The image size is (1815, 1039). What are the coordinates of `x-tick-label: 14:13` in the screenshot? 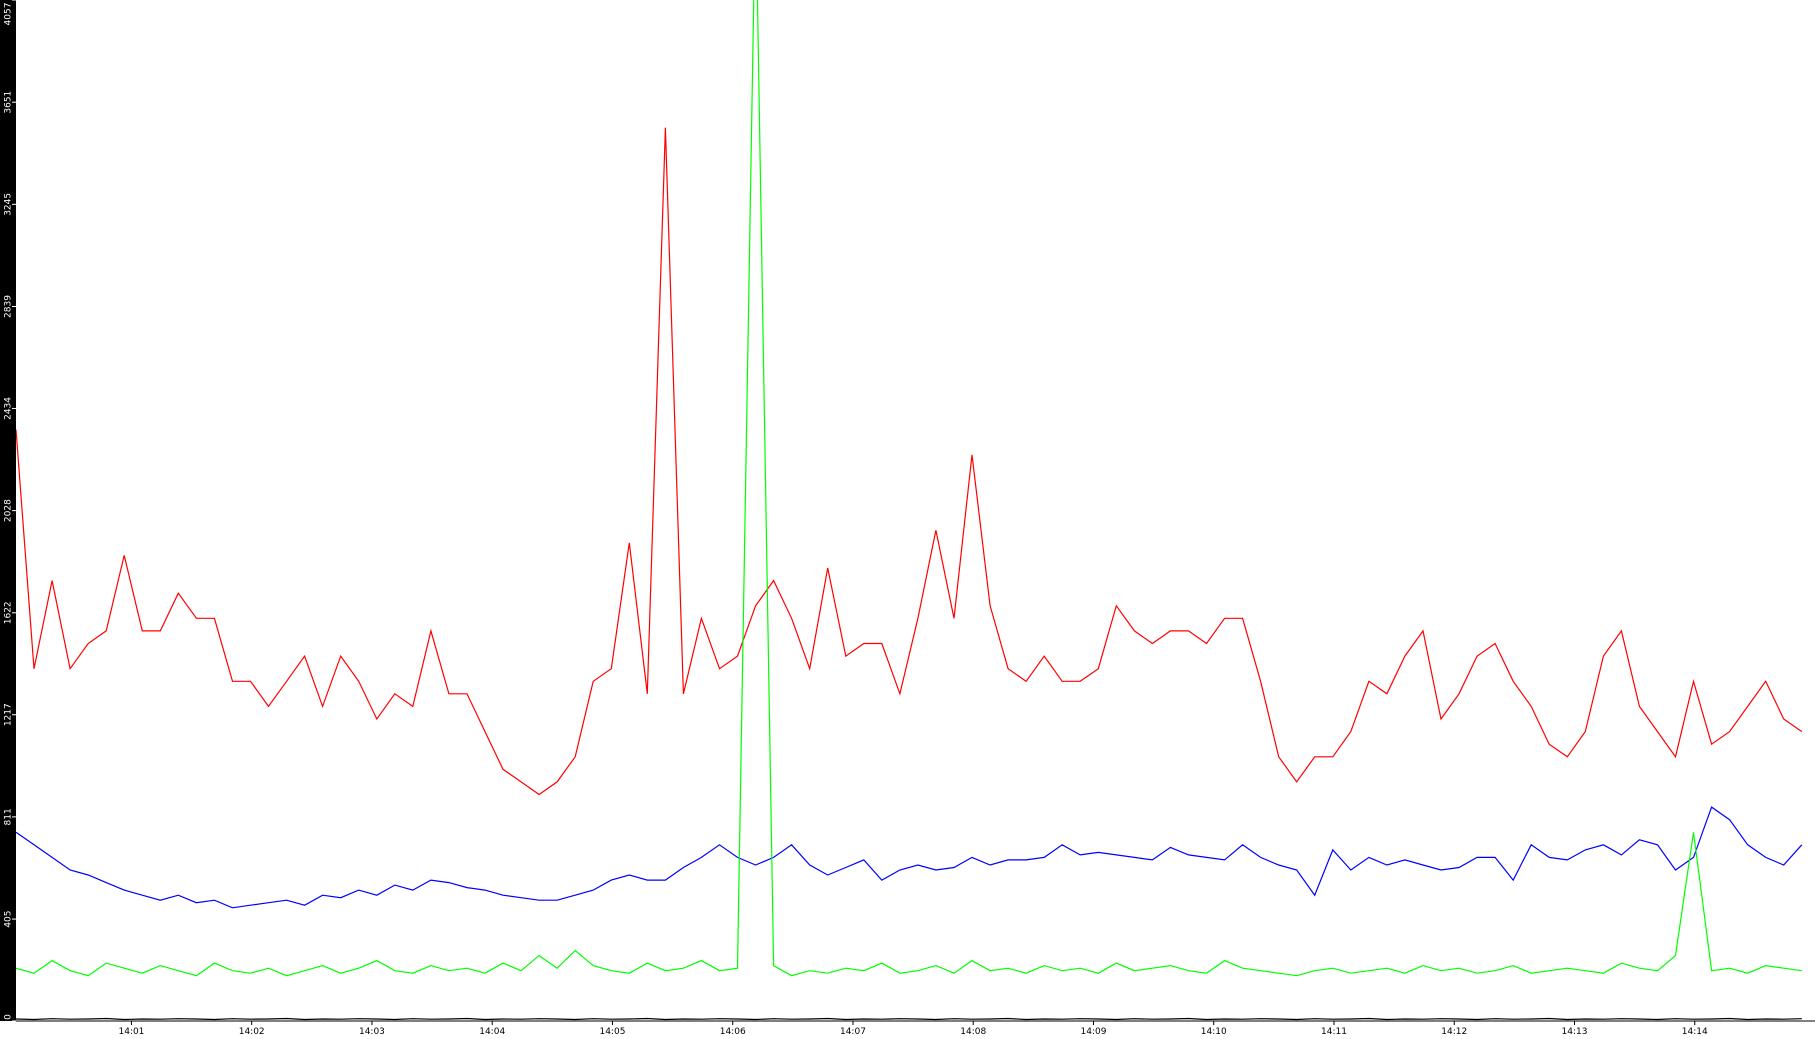 It's located at (1575, 1032).